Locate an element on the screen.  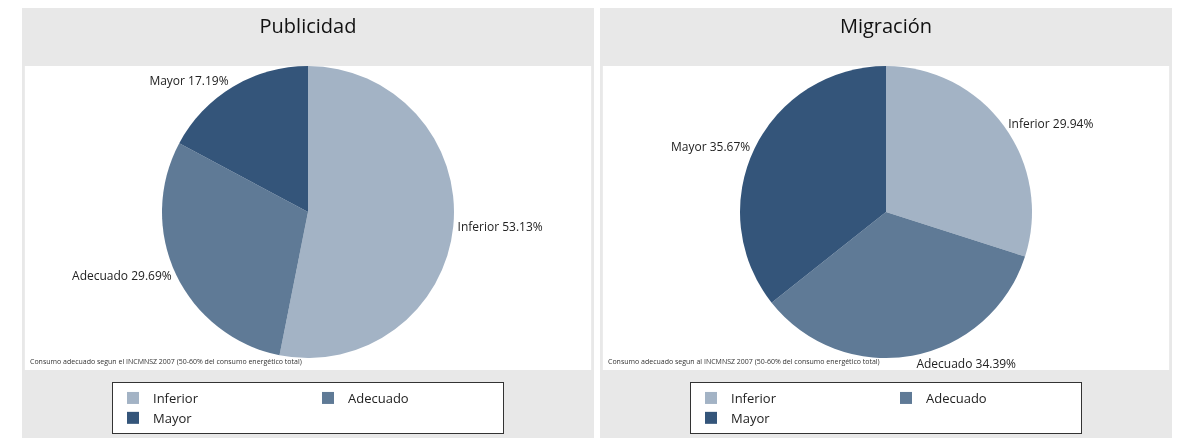
data-label: Adecuado 29.69% is located at coordinates (122, 276).